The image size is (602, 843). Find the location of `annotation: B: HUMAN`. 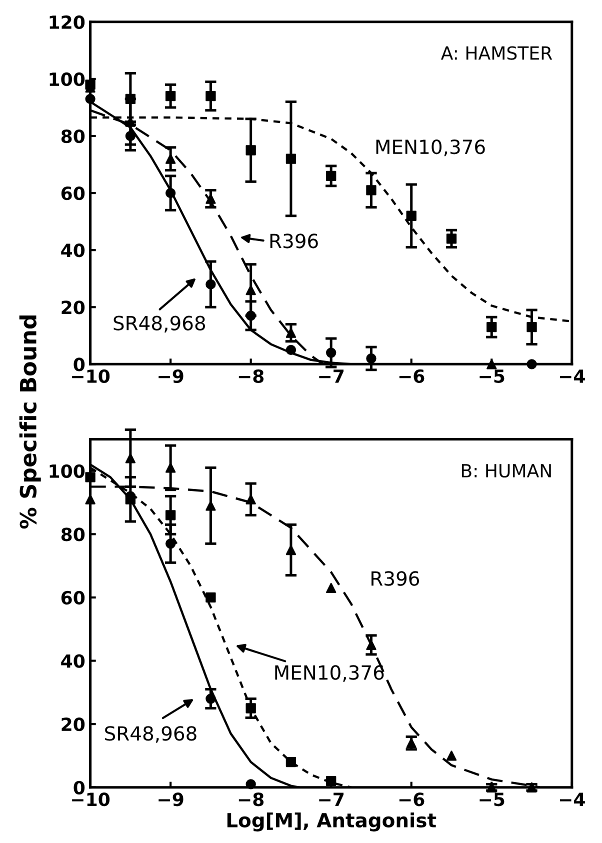

annotation: B: HUMAN is located at coordinates (506, 471).